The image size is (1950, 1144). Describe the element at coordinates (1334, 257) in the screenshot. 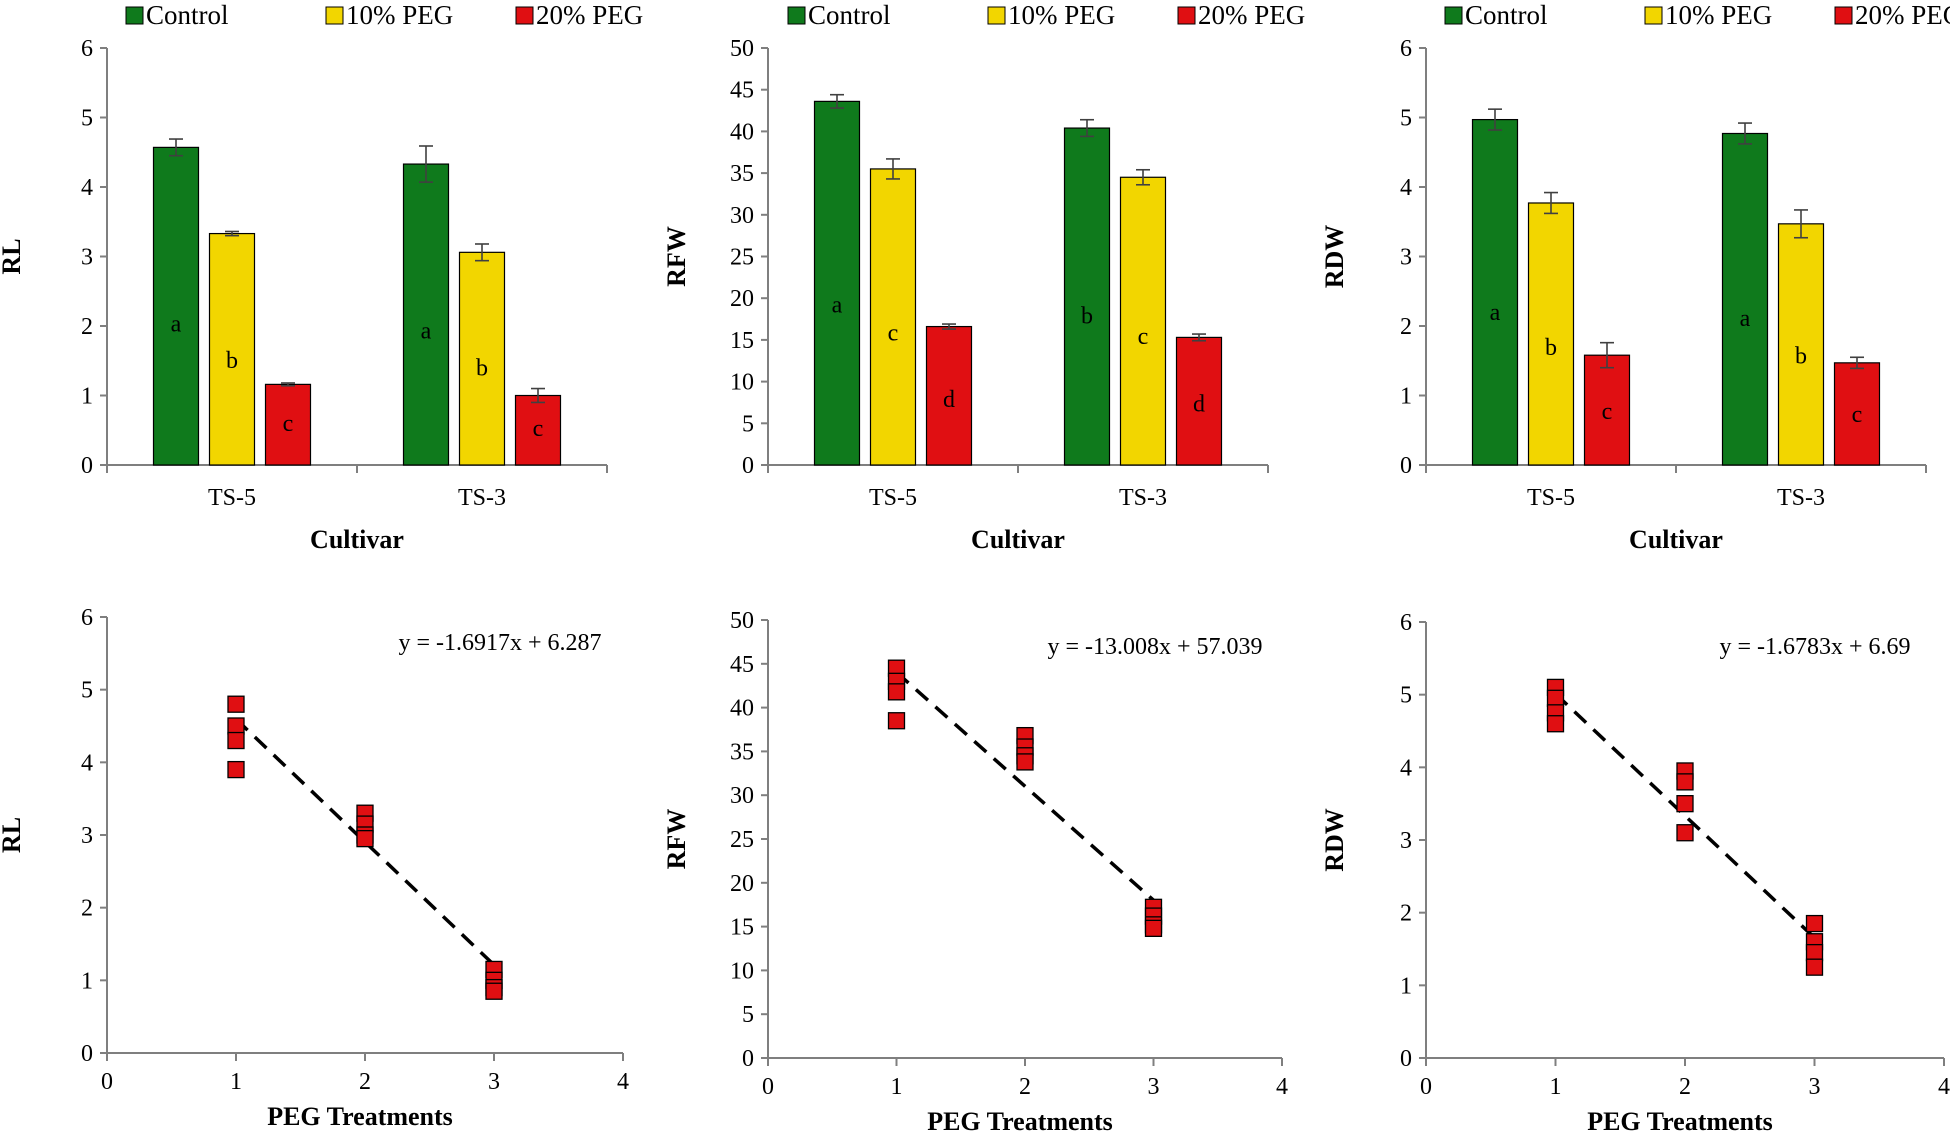

I see `y-axis-title: RDW` at that location.